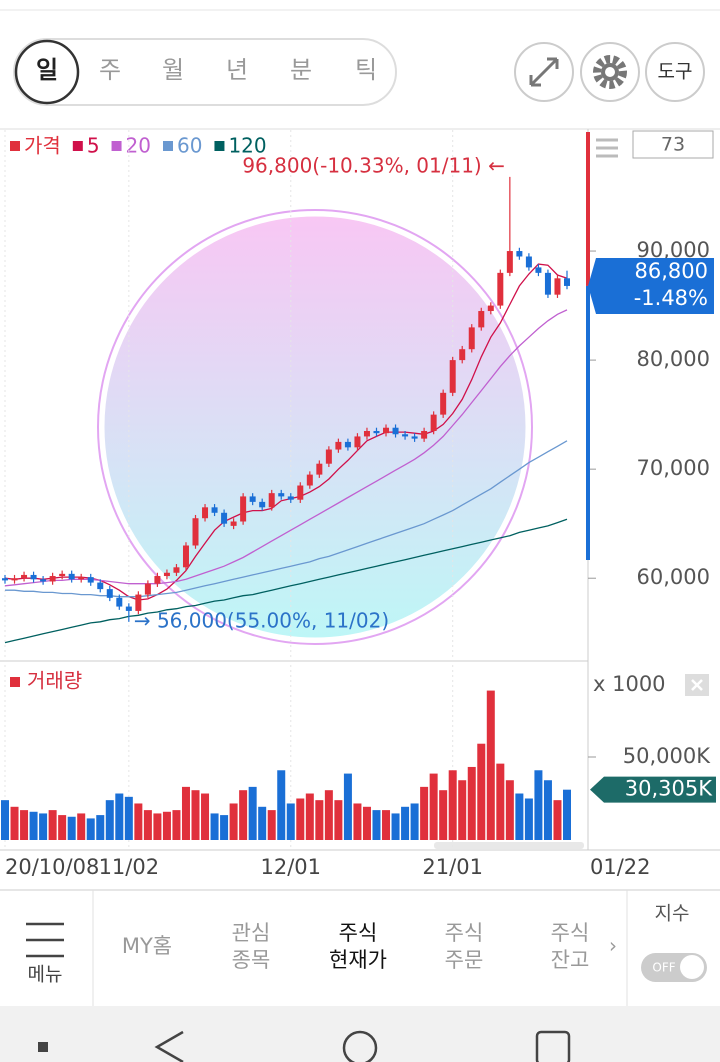 The width and height of the screenshot is (720, 1062). Describe the element at coordinates (116, 146) in the screenshot. I see `legend-swatch` at that location.